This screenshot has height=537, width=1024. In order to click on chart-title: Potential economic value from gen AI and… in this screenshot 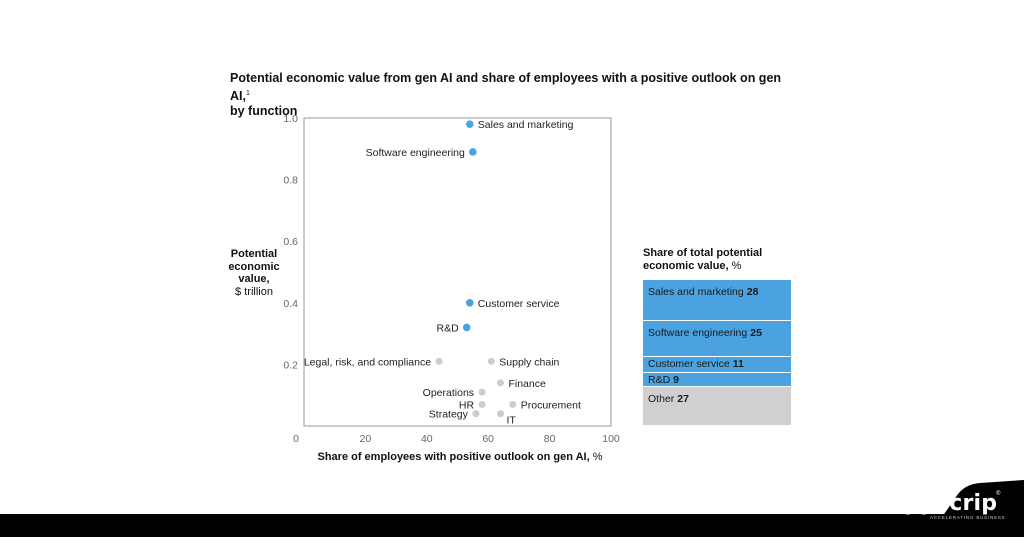, I will do `click(510, 95)`.